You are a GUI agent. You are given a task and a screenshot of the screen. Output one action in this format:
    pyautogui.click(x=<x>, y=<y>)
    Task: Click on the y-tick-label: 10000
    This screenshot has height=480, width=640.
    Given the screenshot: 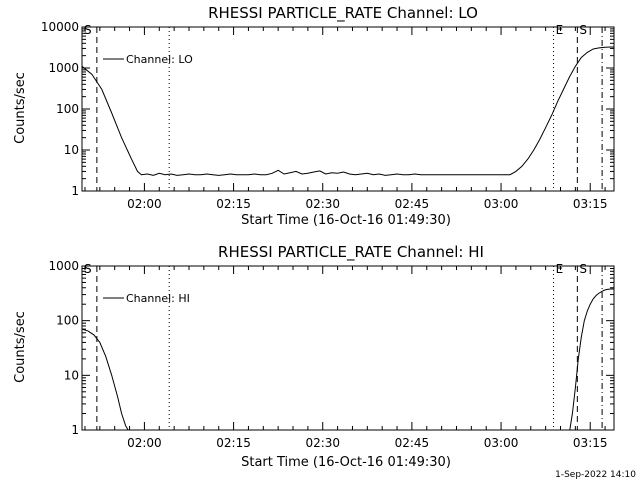 What is the action you would take?
    pyautogui.click(x=60, y=27)
    